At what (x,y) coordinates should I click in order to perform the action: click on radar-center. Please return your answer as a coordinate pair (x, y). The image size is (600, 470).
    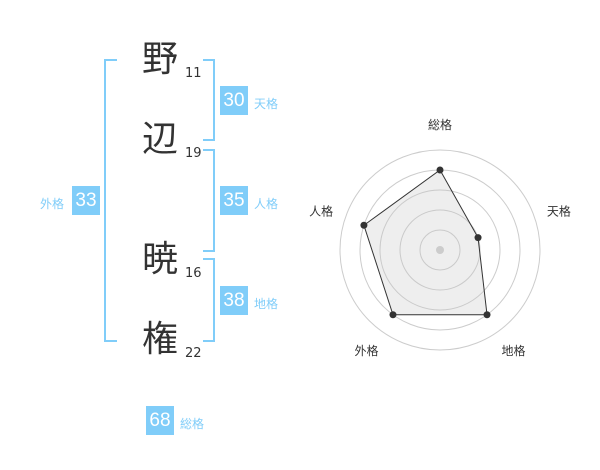
    Looking at the image, I should click on (440, 250).